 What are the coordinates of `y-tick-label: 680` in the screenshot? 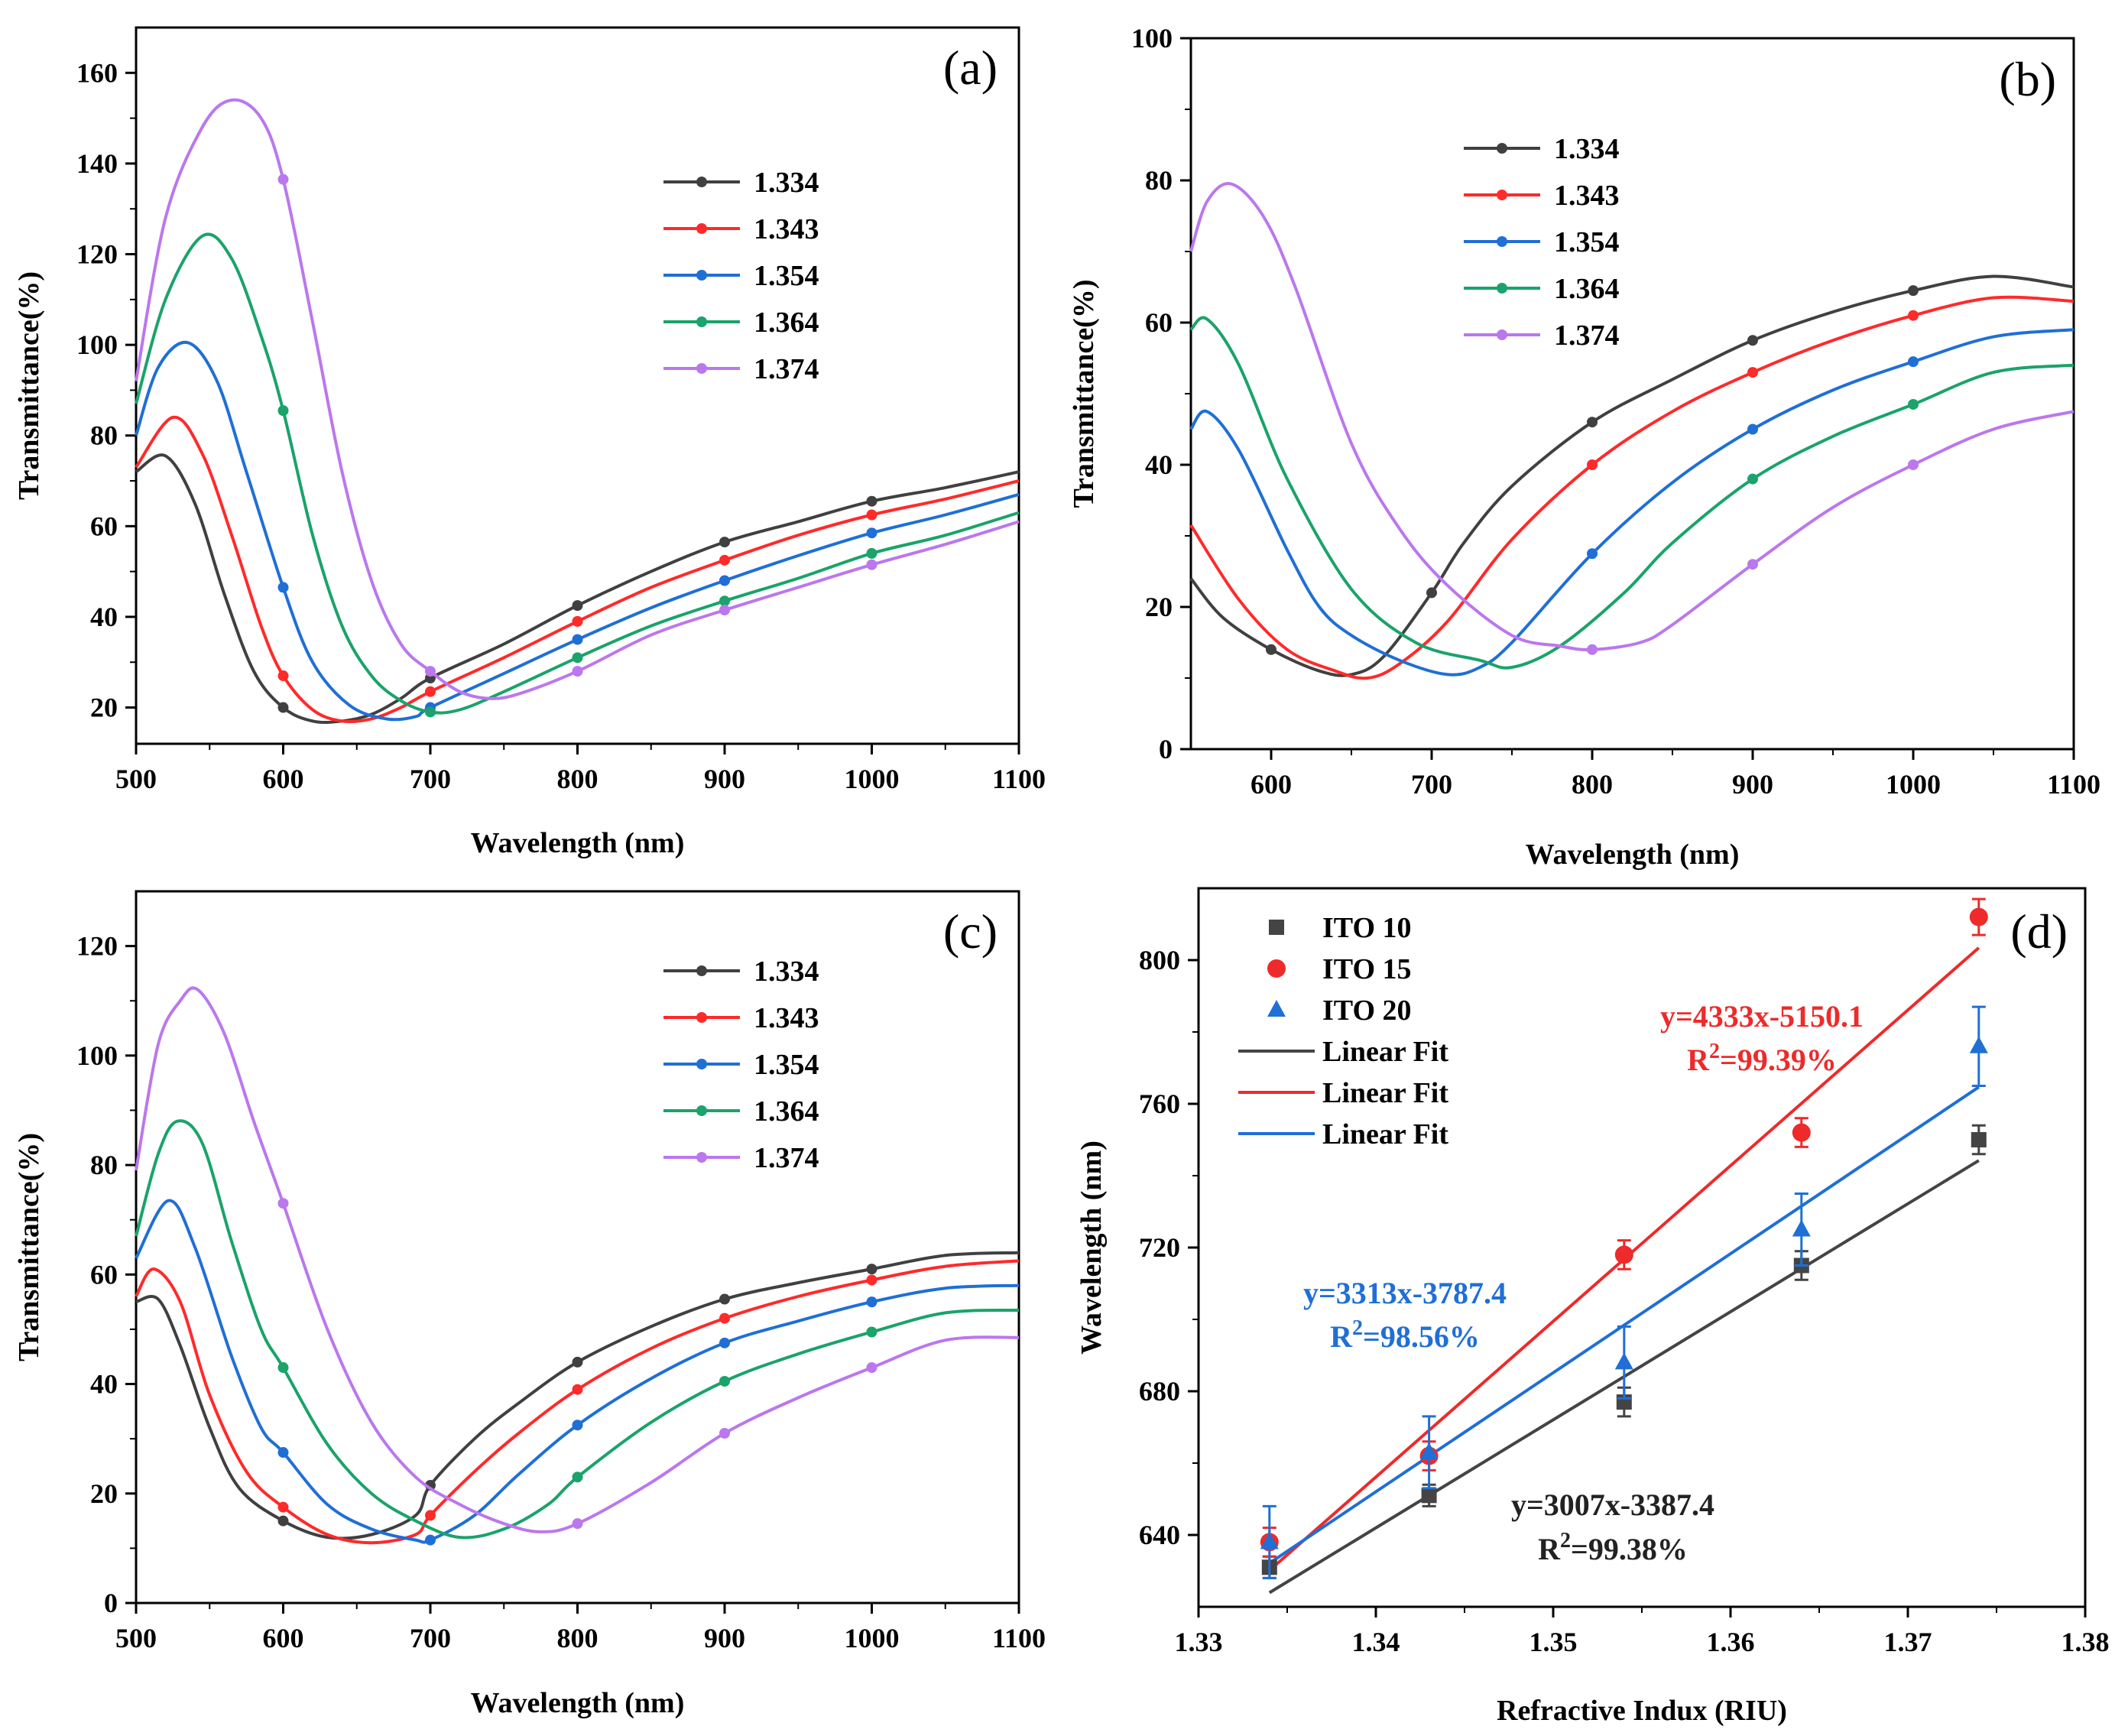 It's located at (1159, 1391).